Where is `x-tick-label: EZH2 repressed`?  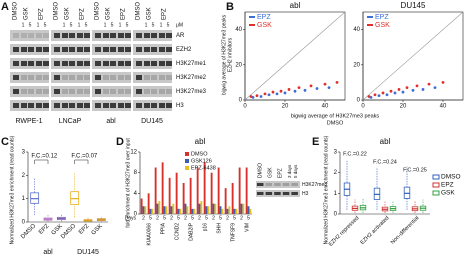 x-tick-label: EZH2 repressed is located at coordinates (344, 231).